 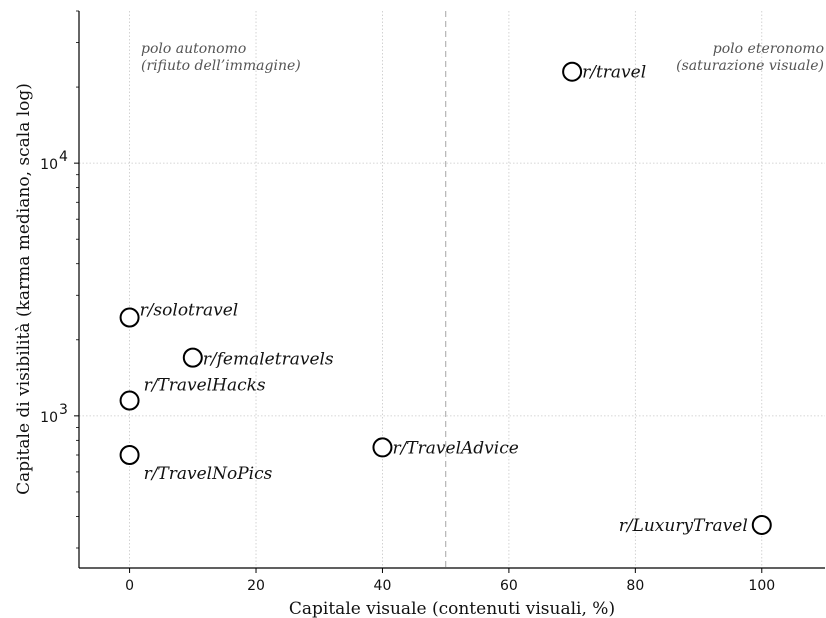 I want to click on y-tick-exponent: 3, so click(x=63, y=410).